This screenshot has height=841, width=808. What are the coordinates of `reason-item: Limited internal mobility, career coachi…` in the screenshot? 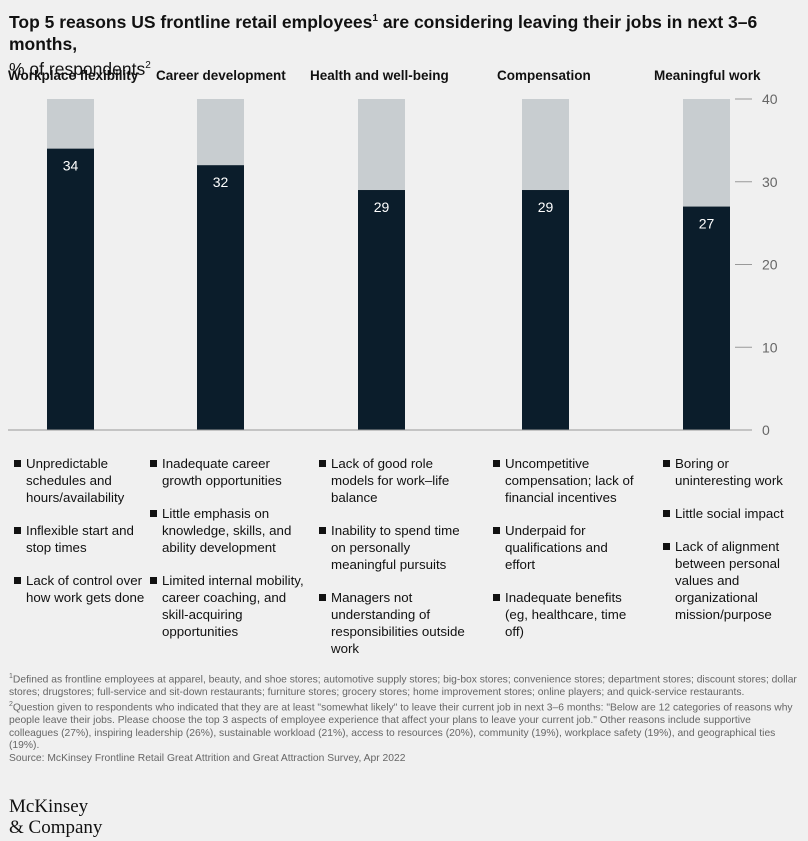 It's located at (228, 606).